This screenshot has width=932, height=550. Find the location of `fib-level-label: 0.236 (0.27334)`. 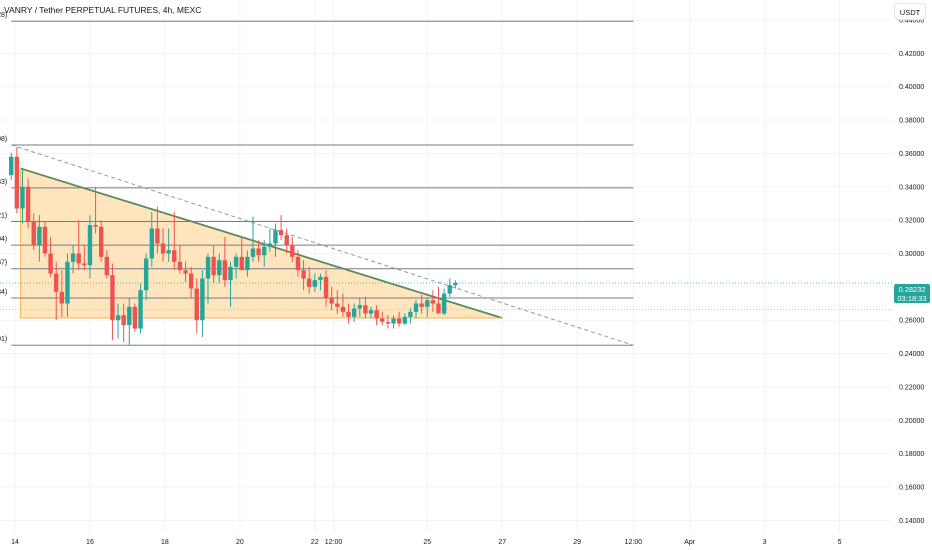

fib-level-label: 0.236 (0.27334) is located at coordinates (3, 292).